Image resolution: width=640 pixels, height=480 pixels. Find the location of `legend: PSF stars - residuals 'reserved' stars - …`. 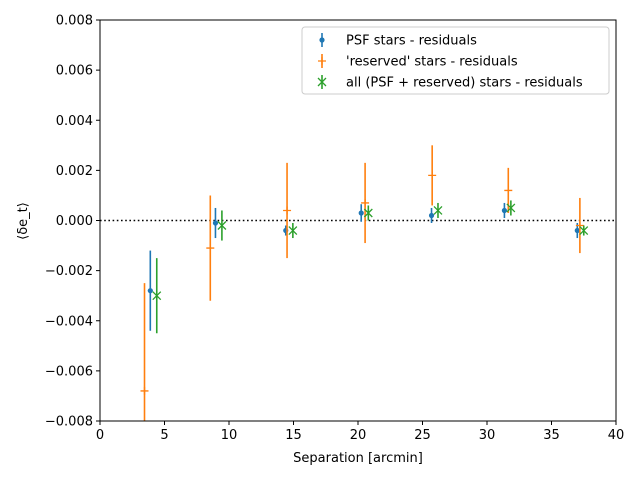

legend: PSF stars - residuals 'reserved' stars - … is located at coordinates (455, 60).